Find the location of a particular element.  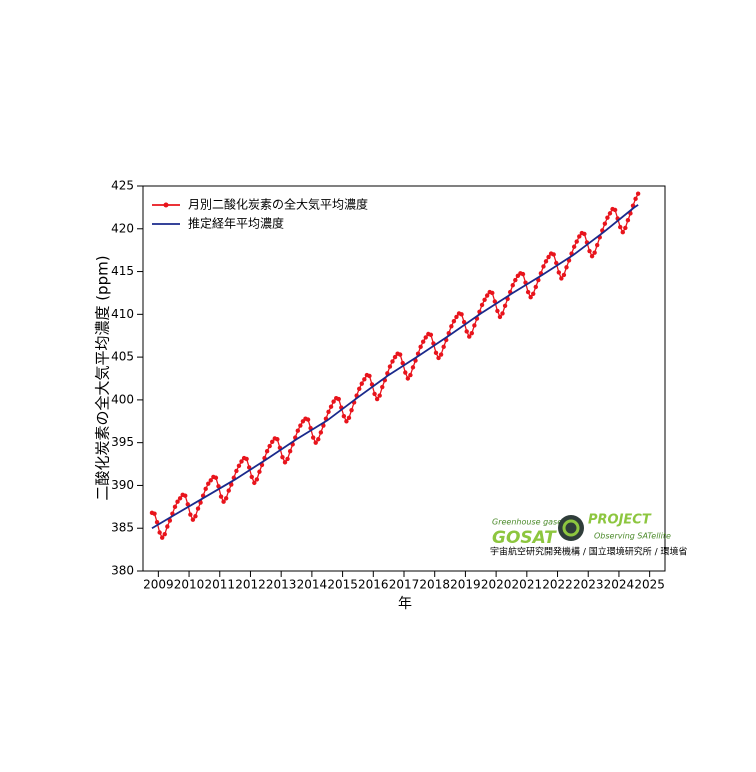

x-tick-label: 2014 is located at coordinates (312, 585).